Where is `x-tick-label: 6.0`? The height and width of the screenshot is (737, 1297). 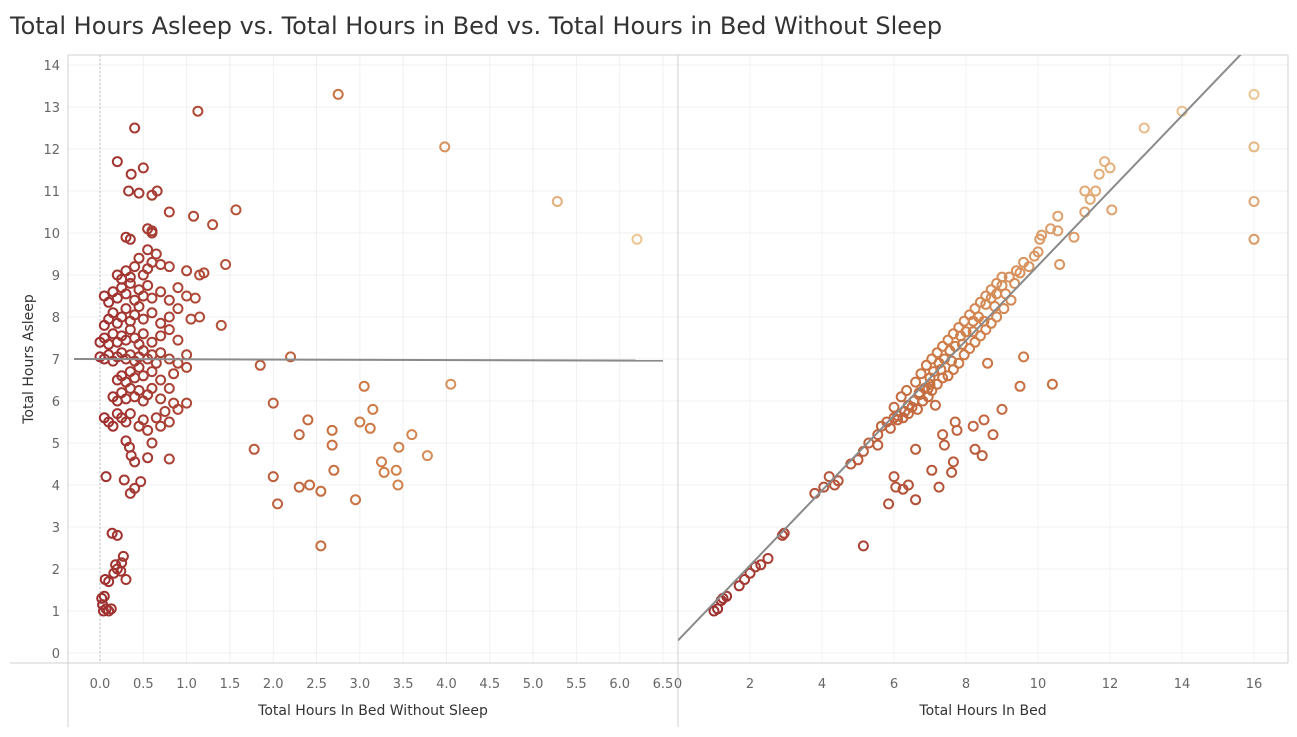 x-tick-label: 6.0 is located at coordinates (619, 684).